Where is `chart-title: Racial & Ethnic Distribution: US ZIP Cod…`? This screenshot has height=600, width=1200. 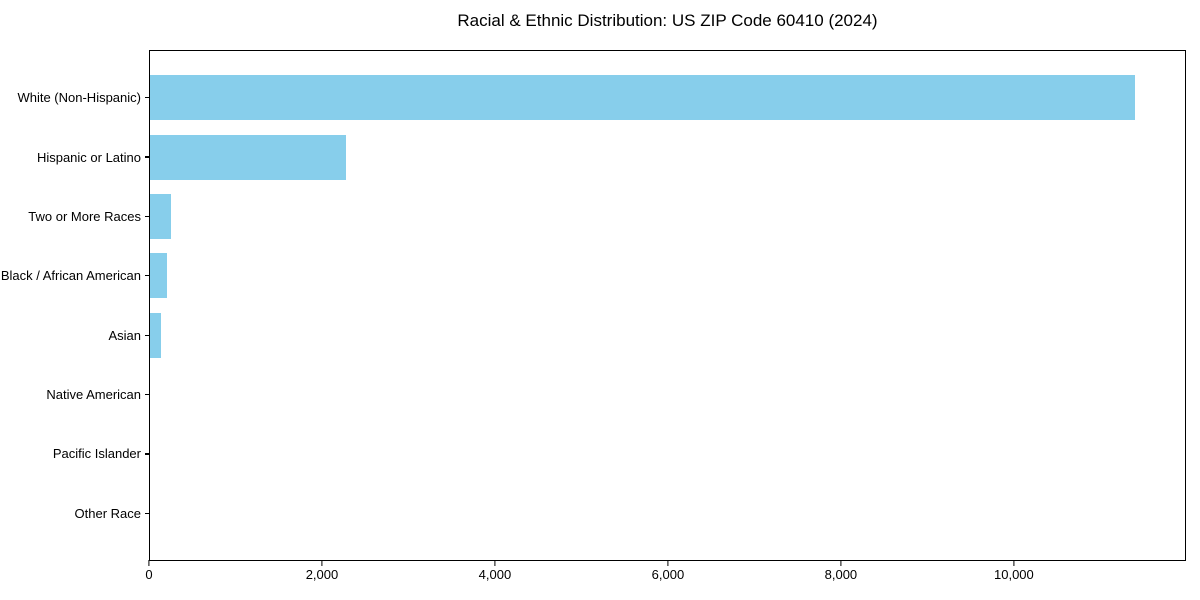 chart-title: Racial & Ethnic Distribution: US ZIP Cod… is located at coordinates (667, 20).